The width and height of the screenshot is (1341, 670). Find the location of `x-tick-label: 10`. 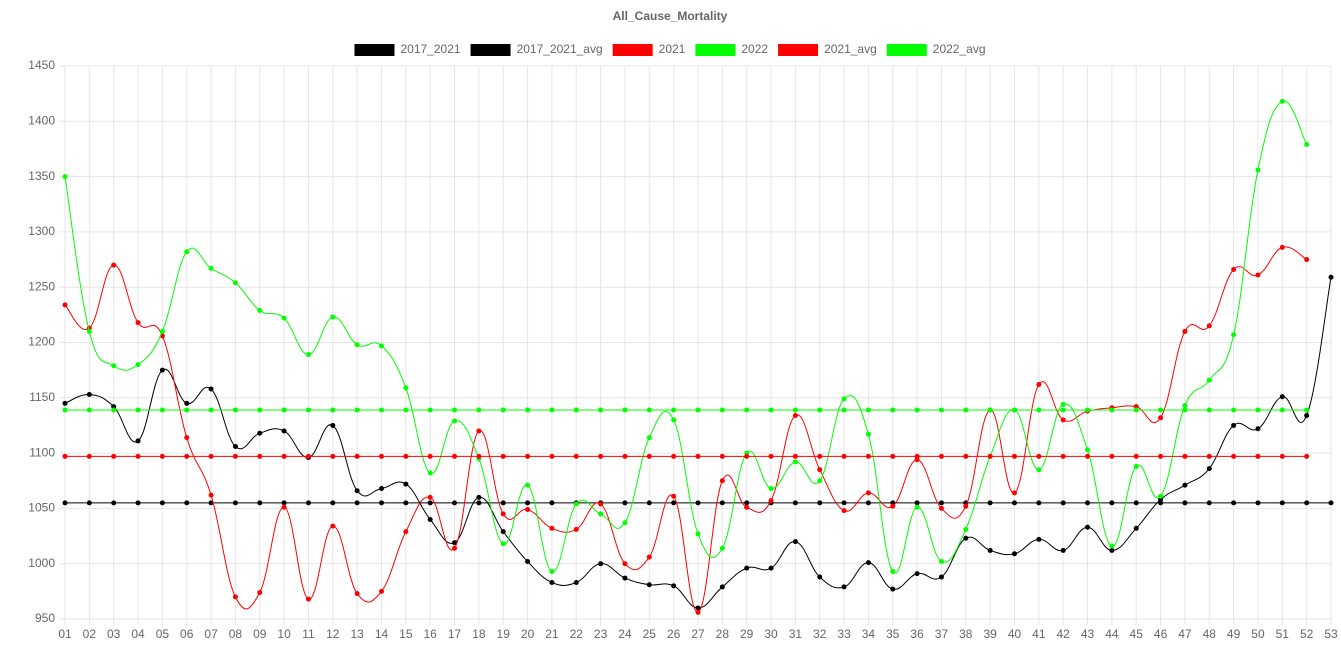

x-tick-label: 10 is located at coordinates (284, 634).